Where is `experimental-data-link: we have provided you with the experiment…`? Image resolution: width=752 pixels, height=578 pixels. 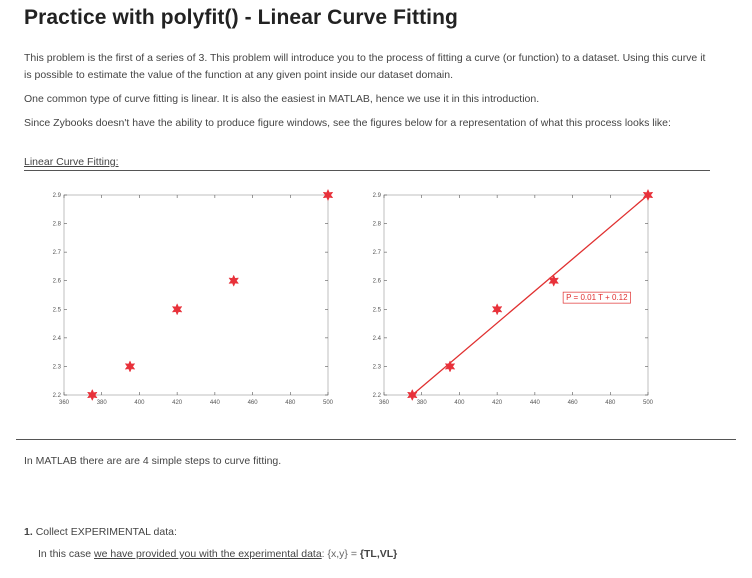
experimental-data-link: we have provided you with the experiment… is located at coordinates (208, 554).